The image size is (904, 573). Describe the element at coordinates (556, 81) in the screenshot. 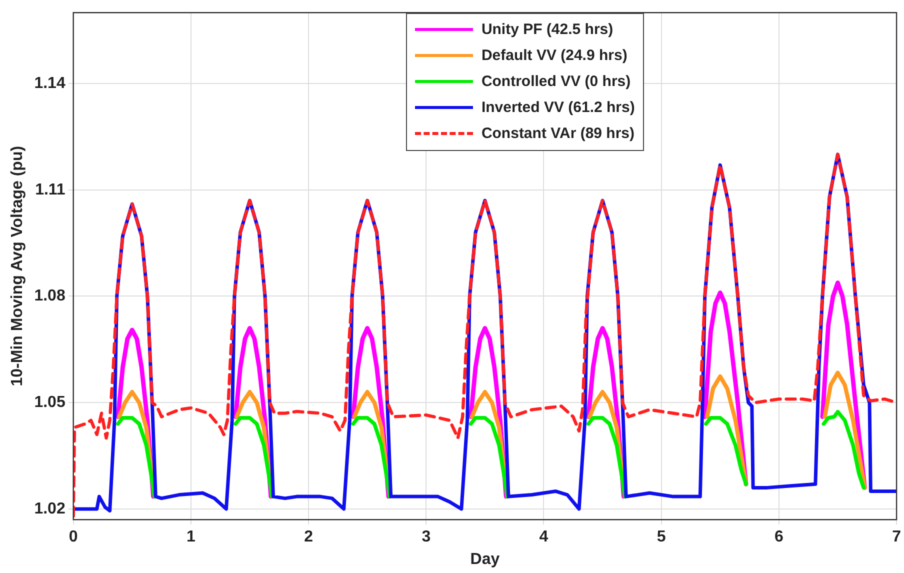

I see `legend-label: Controlled VV (0 hrs)` at that location.